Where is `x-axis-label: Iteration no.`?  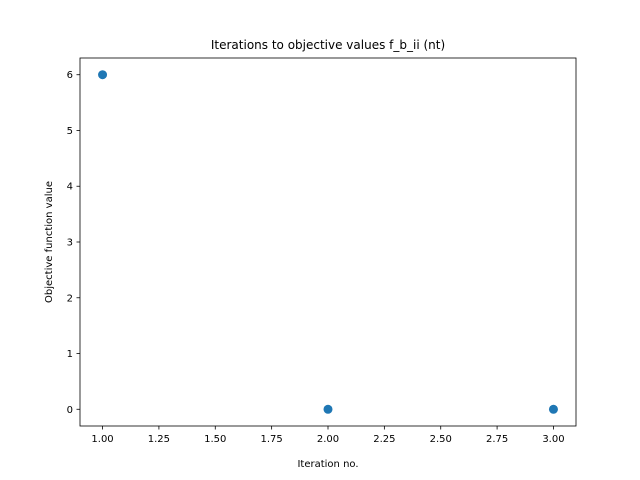
x-axis-label: Iteration no. is located at coordinates (327, 464).